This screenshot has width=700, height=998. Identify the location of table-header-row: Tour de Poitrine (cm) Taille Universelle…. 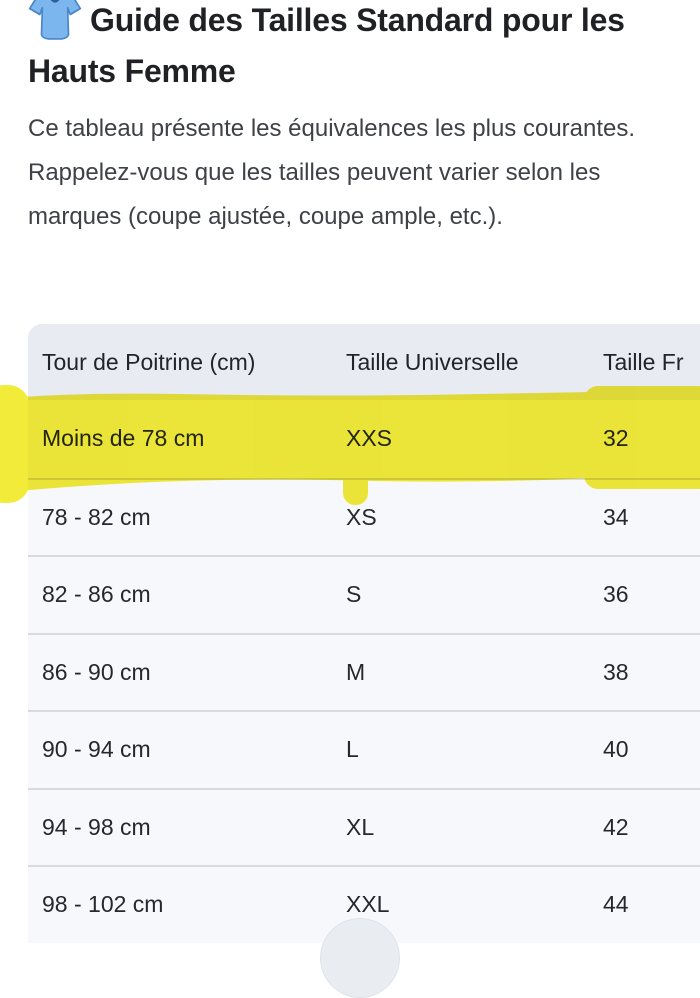
(364, 362).